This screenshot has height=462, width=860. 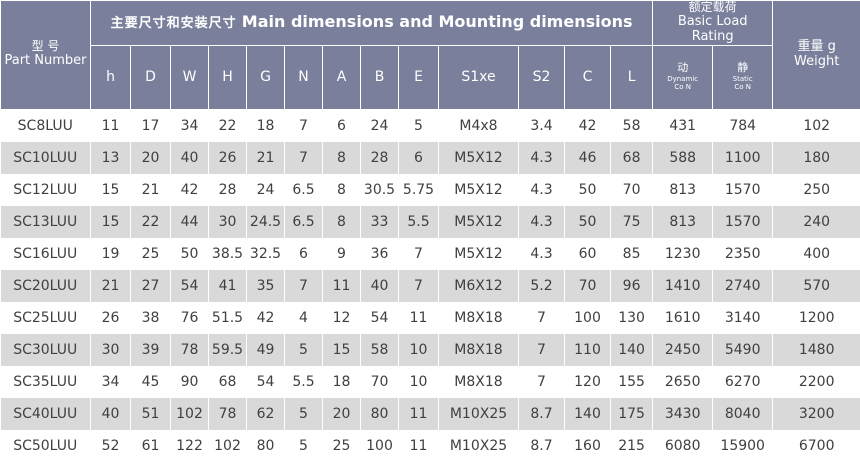 I want to click on table-cell: 28, so click(x=228, y=190).